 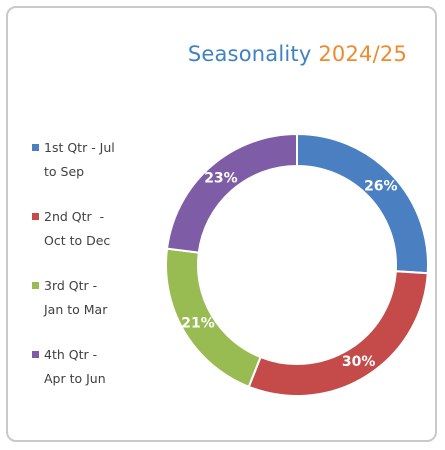 I want to click on legend-swatch-q2, so click(x=35, y=216).